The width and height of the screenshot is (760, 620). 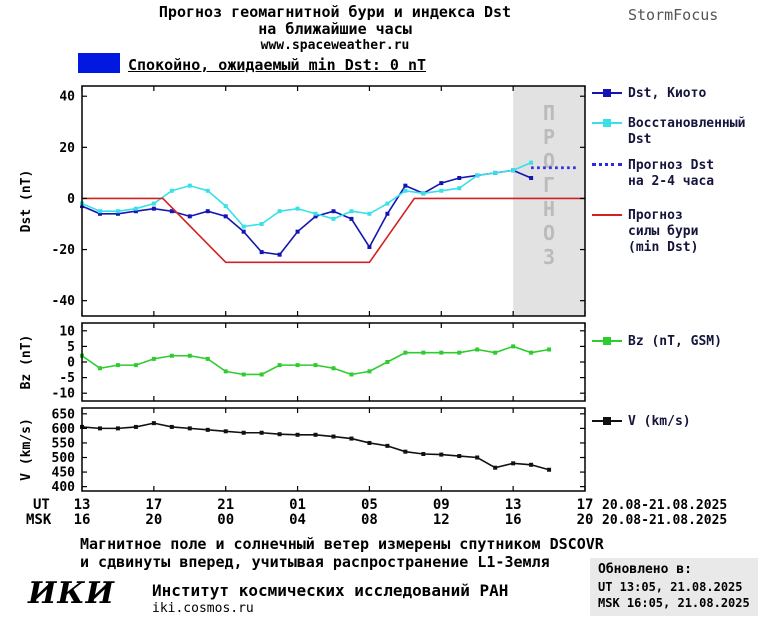 I want to click on x-tick-label: 05, so click(x=369, y=505).